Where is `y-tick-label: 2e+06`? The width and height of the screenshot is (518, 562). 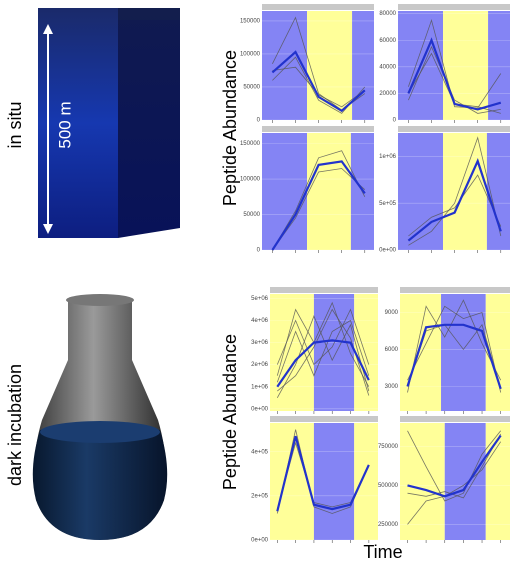
y-tick-label: 2e+06 is located at coordinates (260, 365).